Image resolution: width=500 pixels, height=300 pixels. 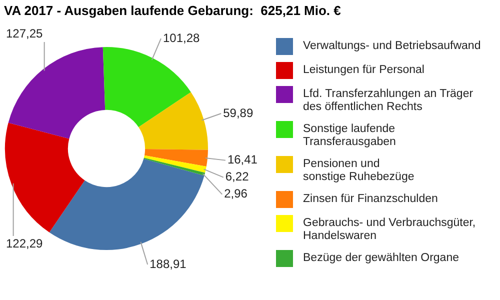 I want to click on data-label: 59,89, so click(x=238, y=113).